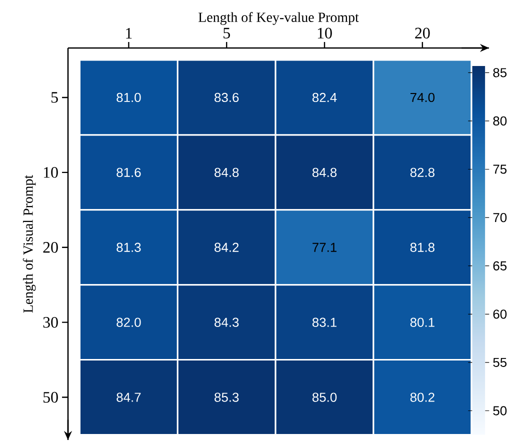  Describe the element at coordinates (422, 322) in the screenshot. I see `data-label: 80.1` at that location.